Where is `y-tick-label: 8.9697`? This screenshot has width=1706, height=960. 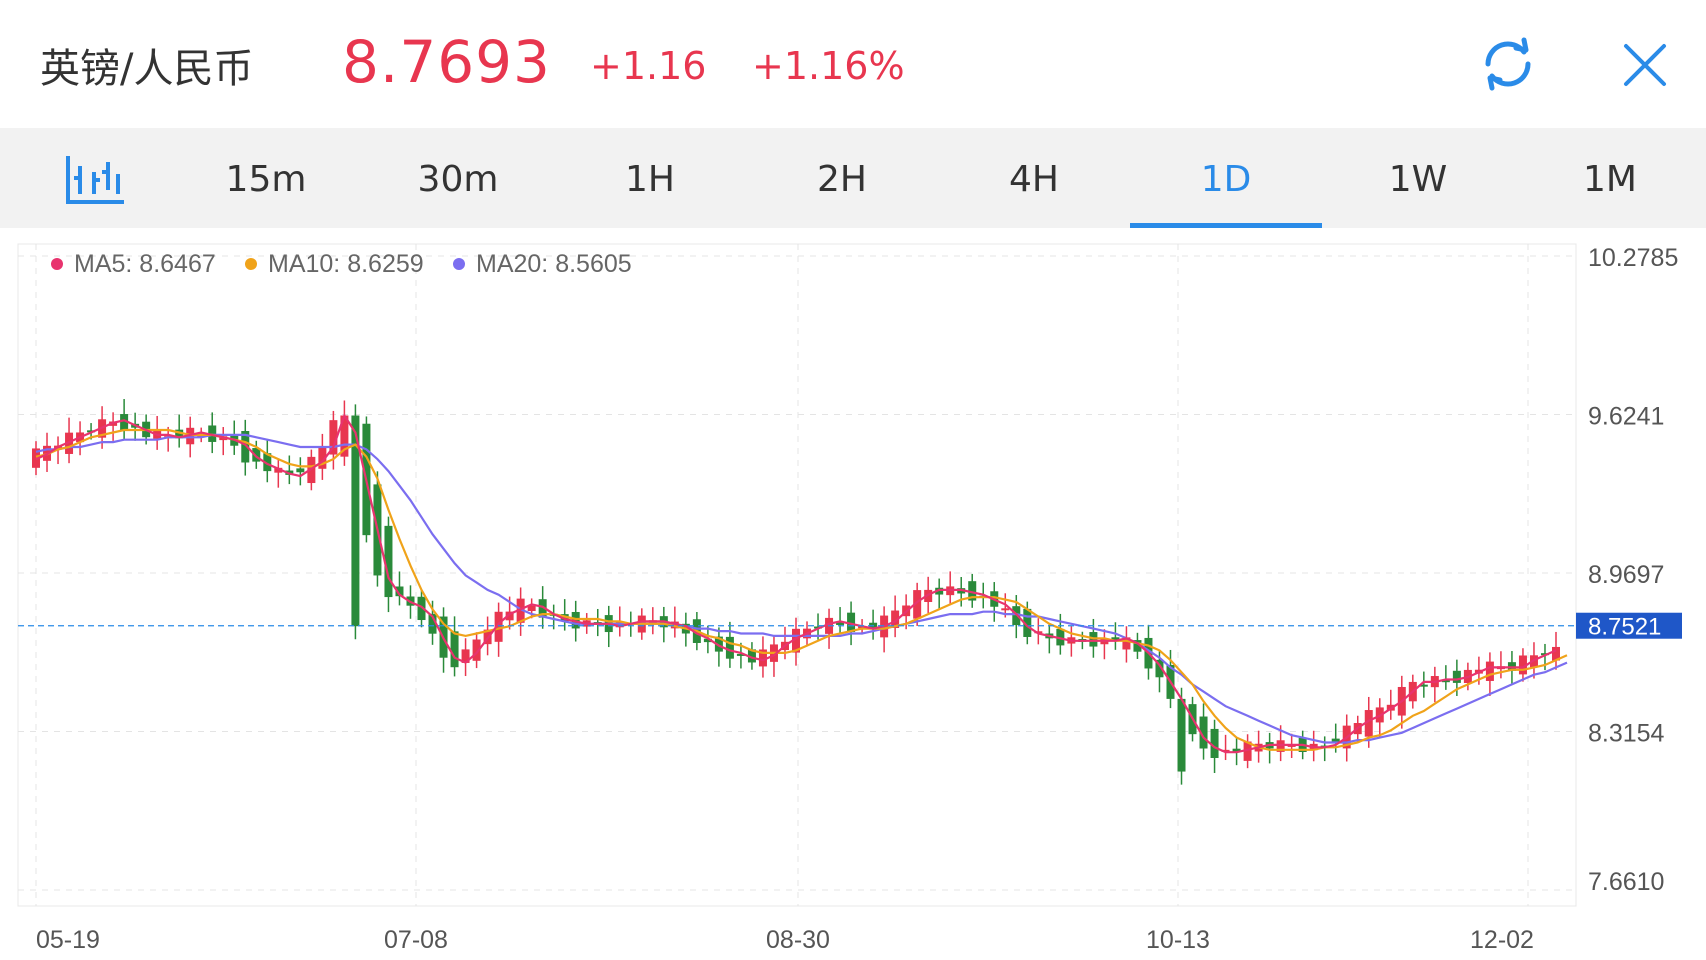
y-tick-label: 8.9697 is located at coordinates (1626, 575).